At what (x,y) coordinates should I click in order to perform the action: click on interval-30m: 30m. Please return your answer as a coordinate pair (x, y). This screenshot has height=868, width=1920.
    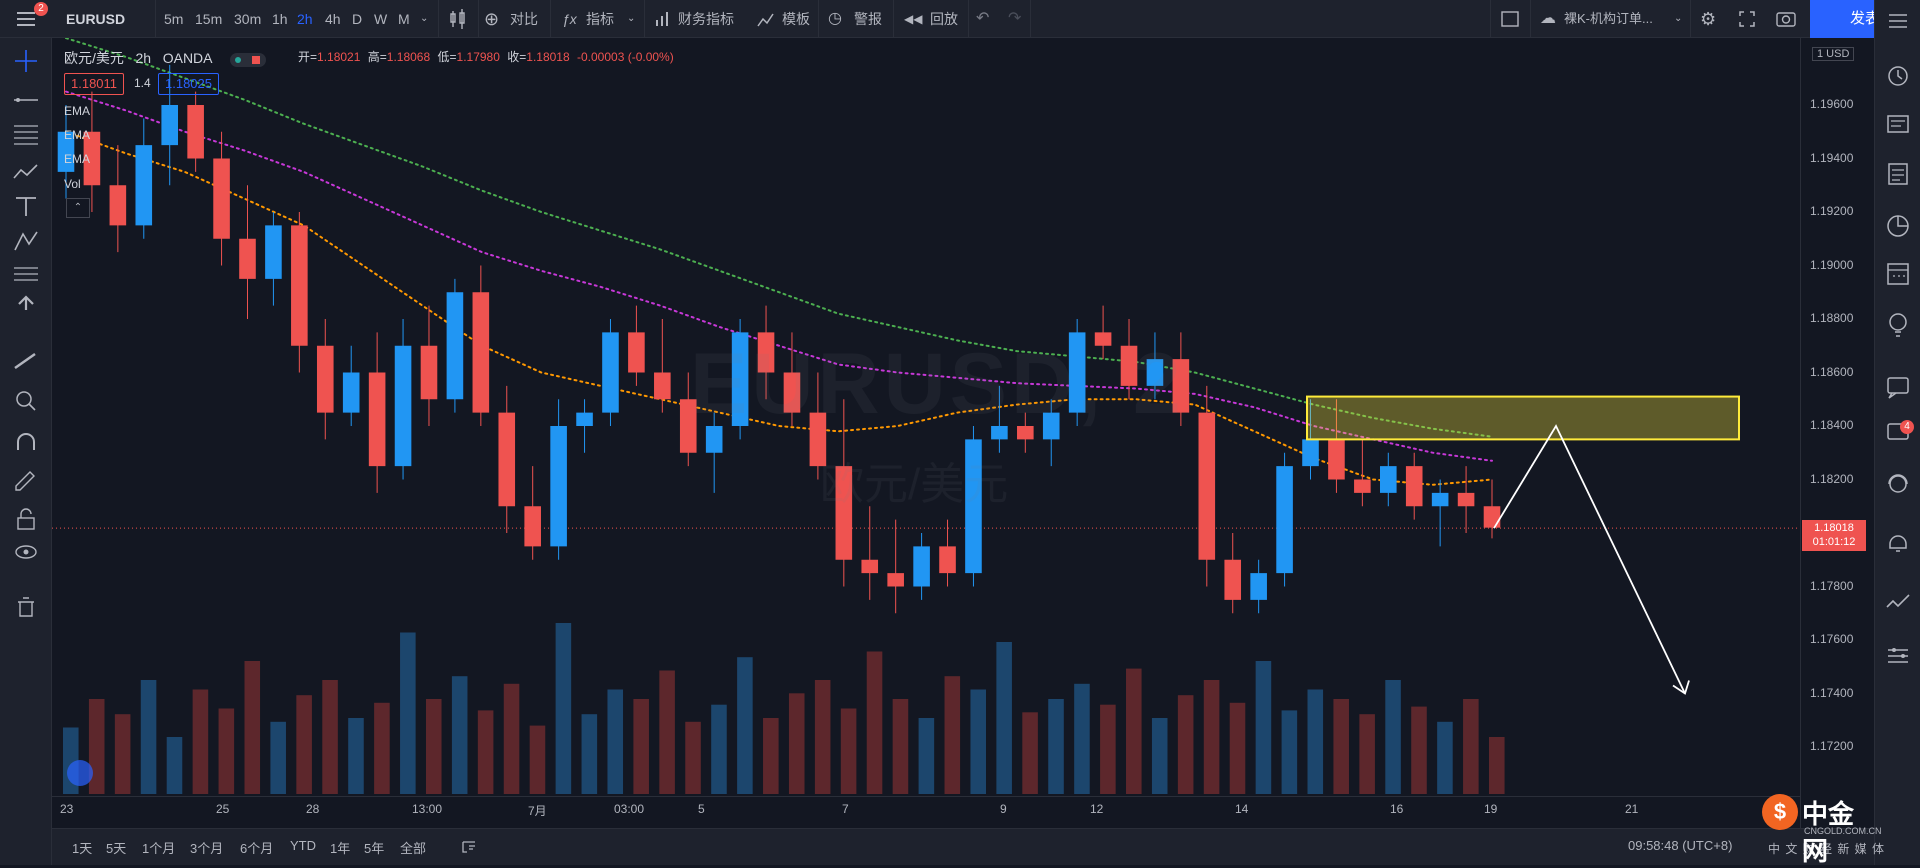
    Looking at the image, I should click on (248, 19).